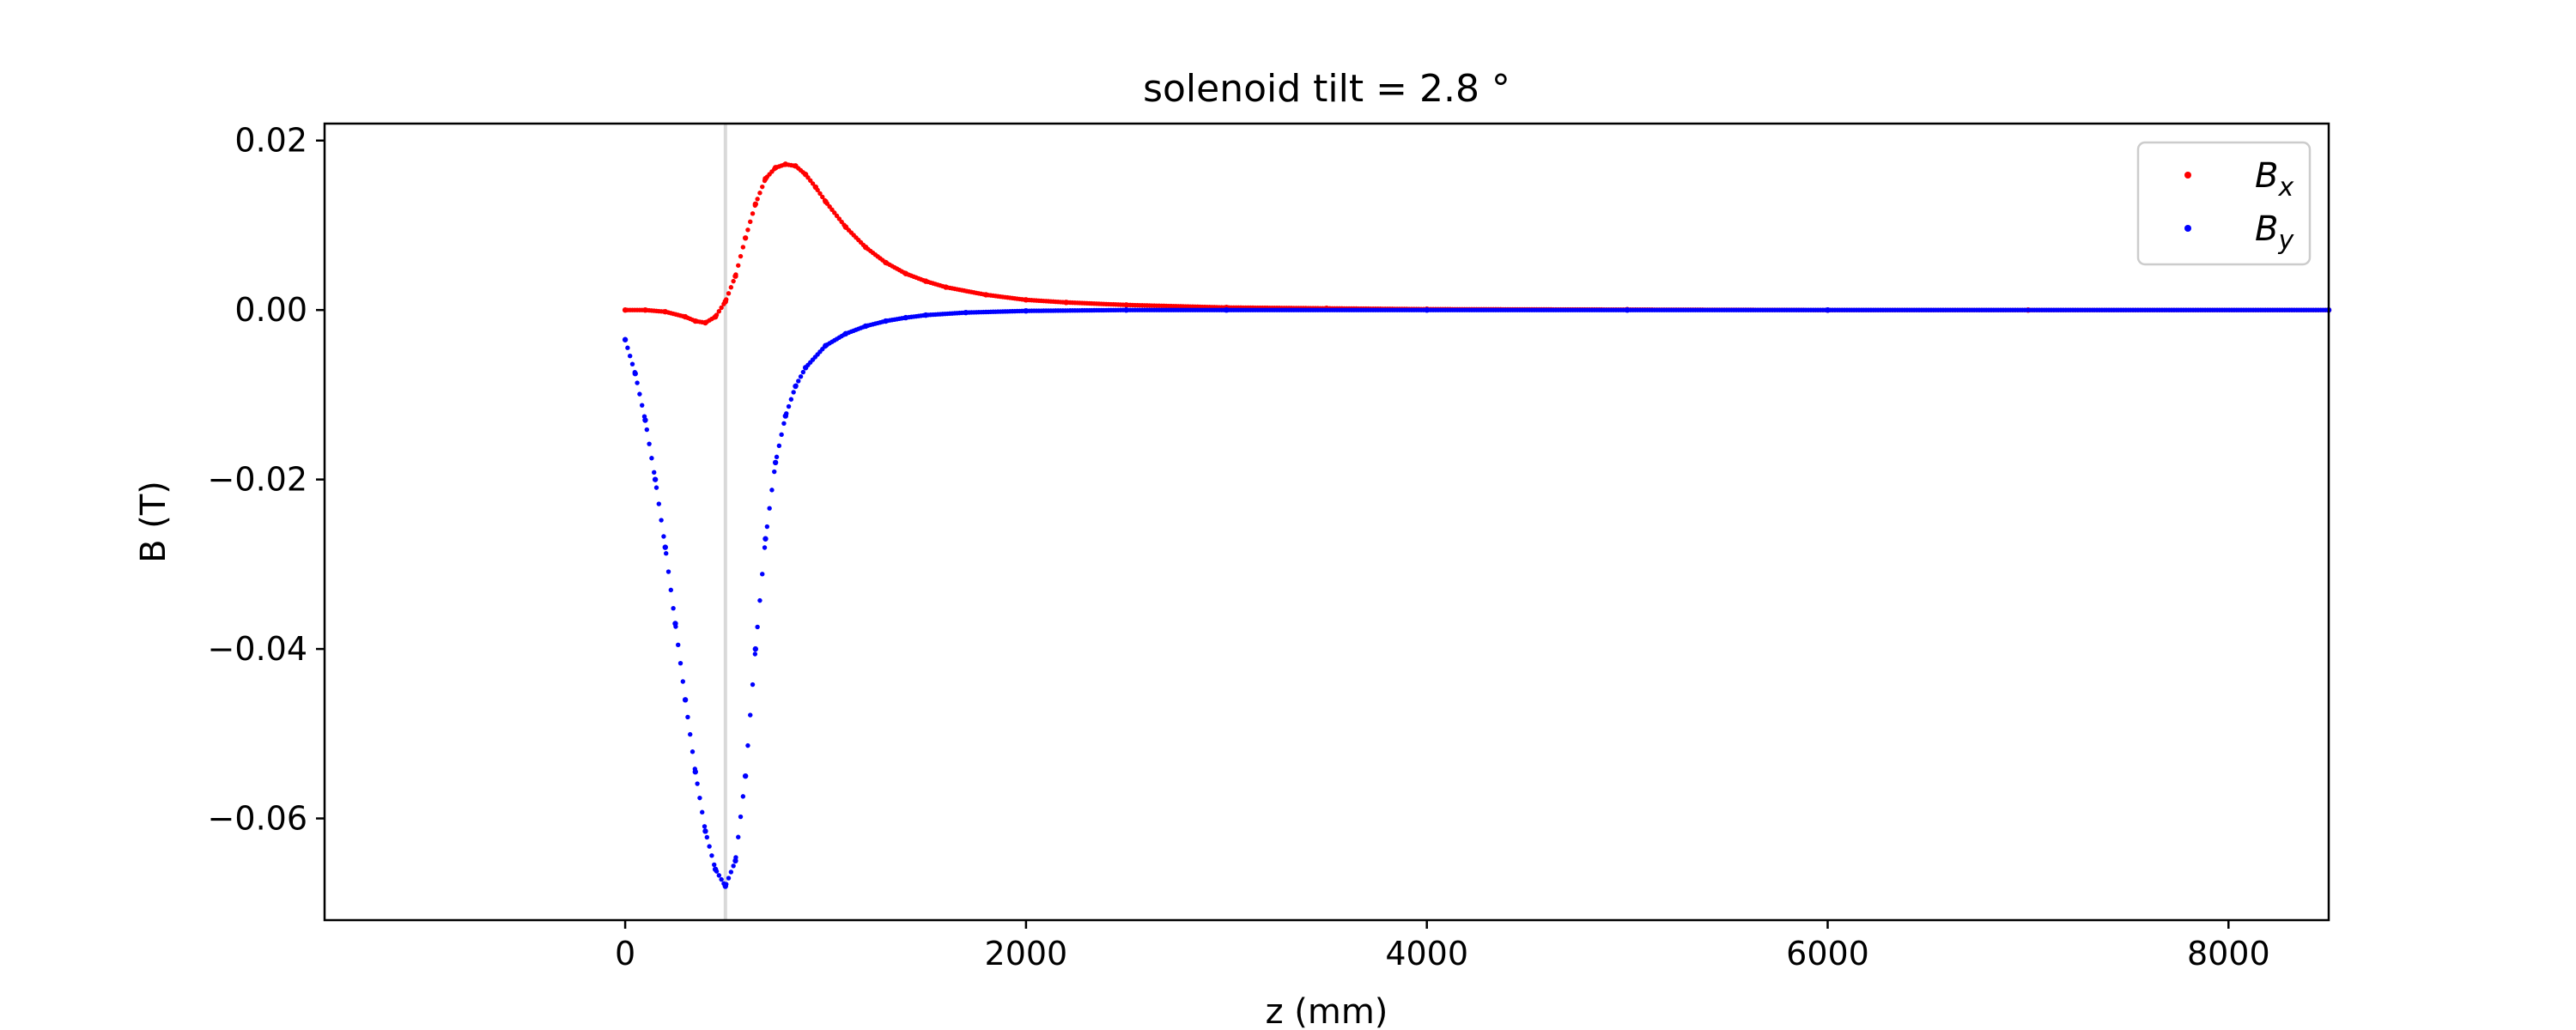 The height and width of the screenshot is (1030, 2576). Describe the element at coordinates (2239, 232) in the screenshot. I see `legend-item-By: By` at that location.